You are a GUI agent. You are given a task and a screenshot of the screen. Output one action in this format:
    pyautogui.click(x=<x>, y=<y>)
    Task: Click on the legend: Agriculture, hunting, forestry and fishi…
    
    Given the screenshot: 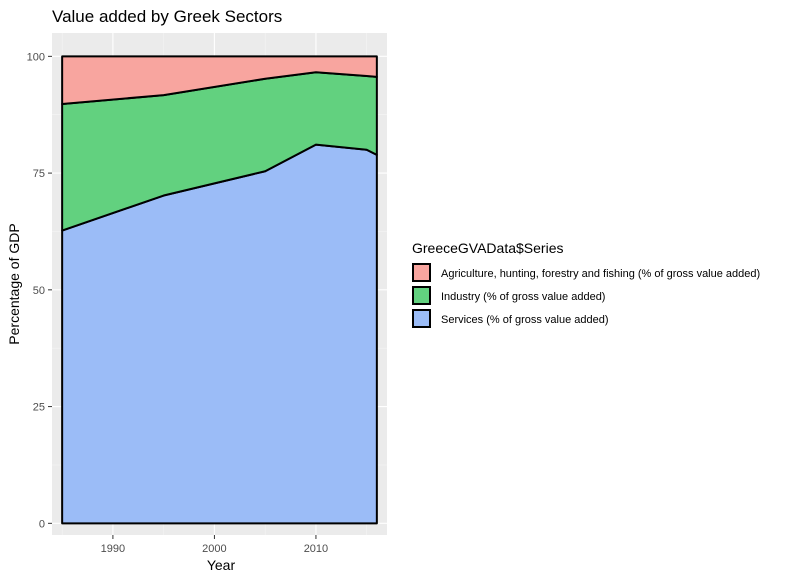 What is the action you would take?
    pyautogui.click(x=586, y=295)
    